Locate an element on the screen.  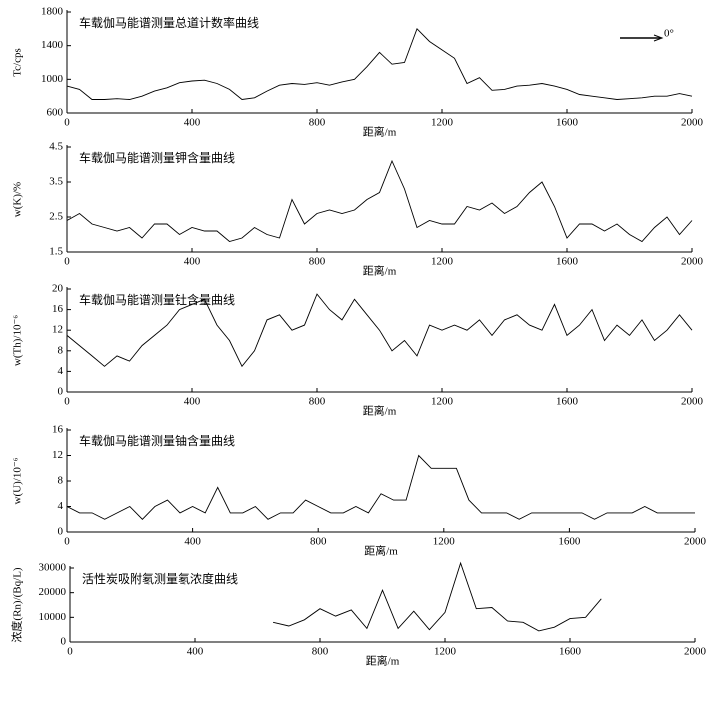
y-axis-label: w(Th)/10⁻⁶ is located at coordinates (18, 340).